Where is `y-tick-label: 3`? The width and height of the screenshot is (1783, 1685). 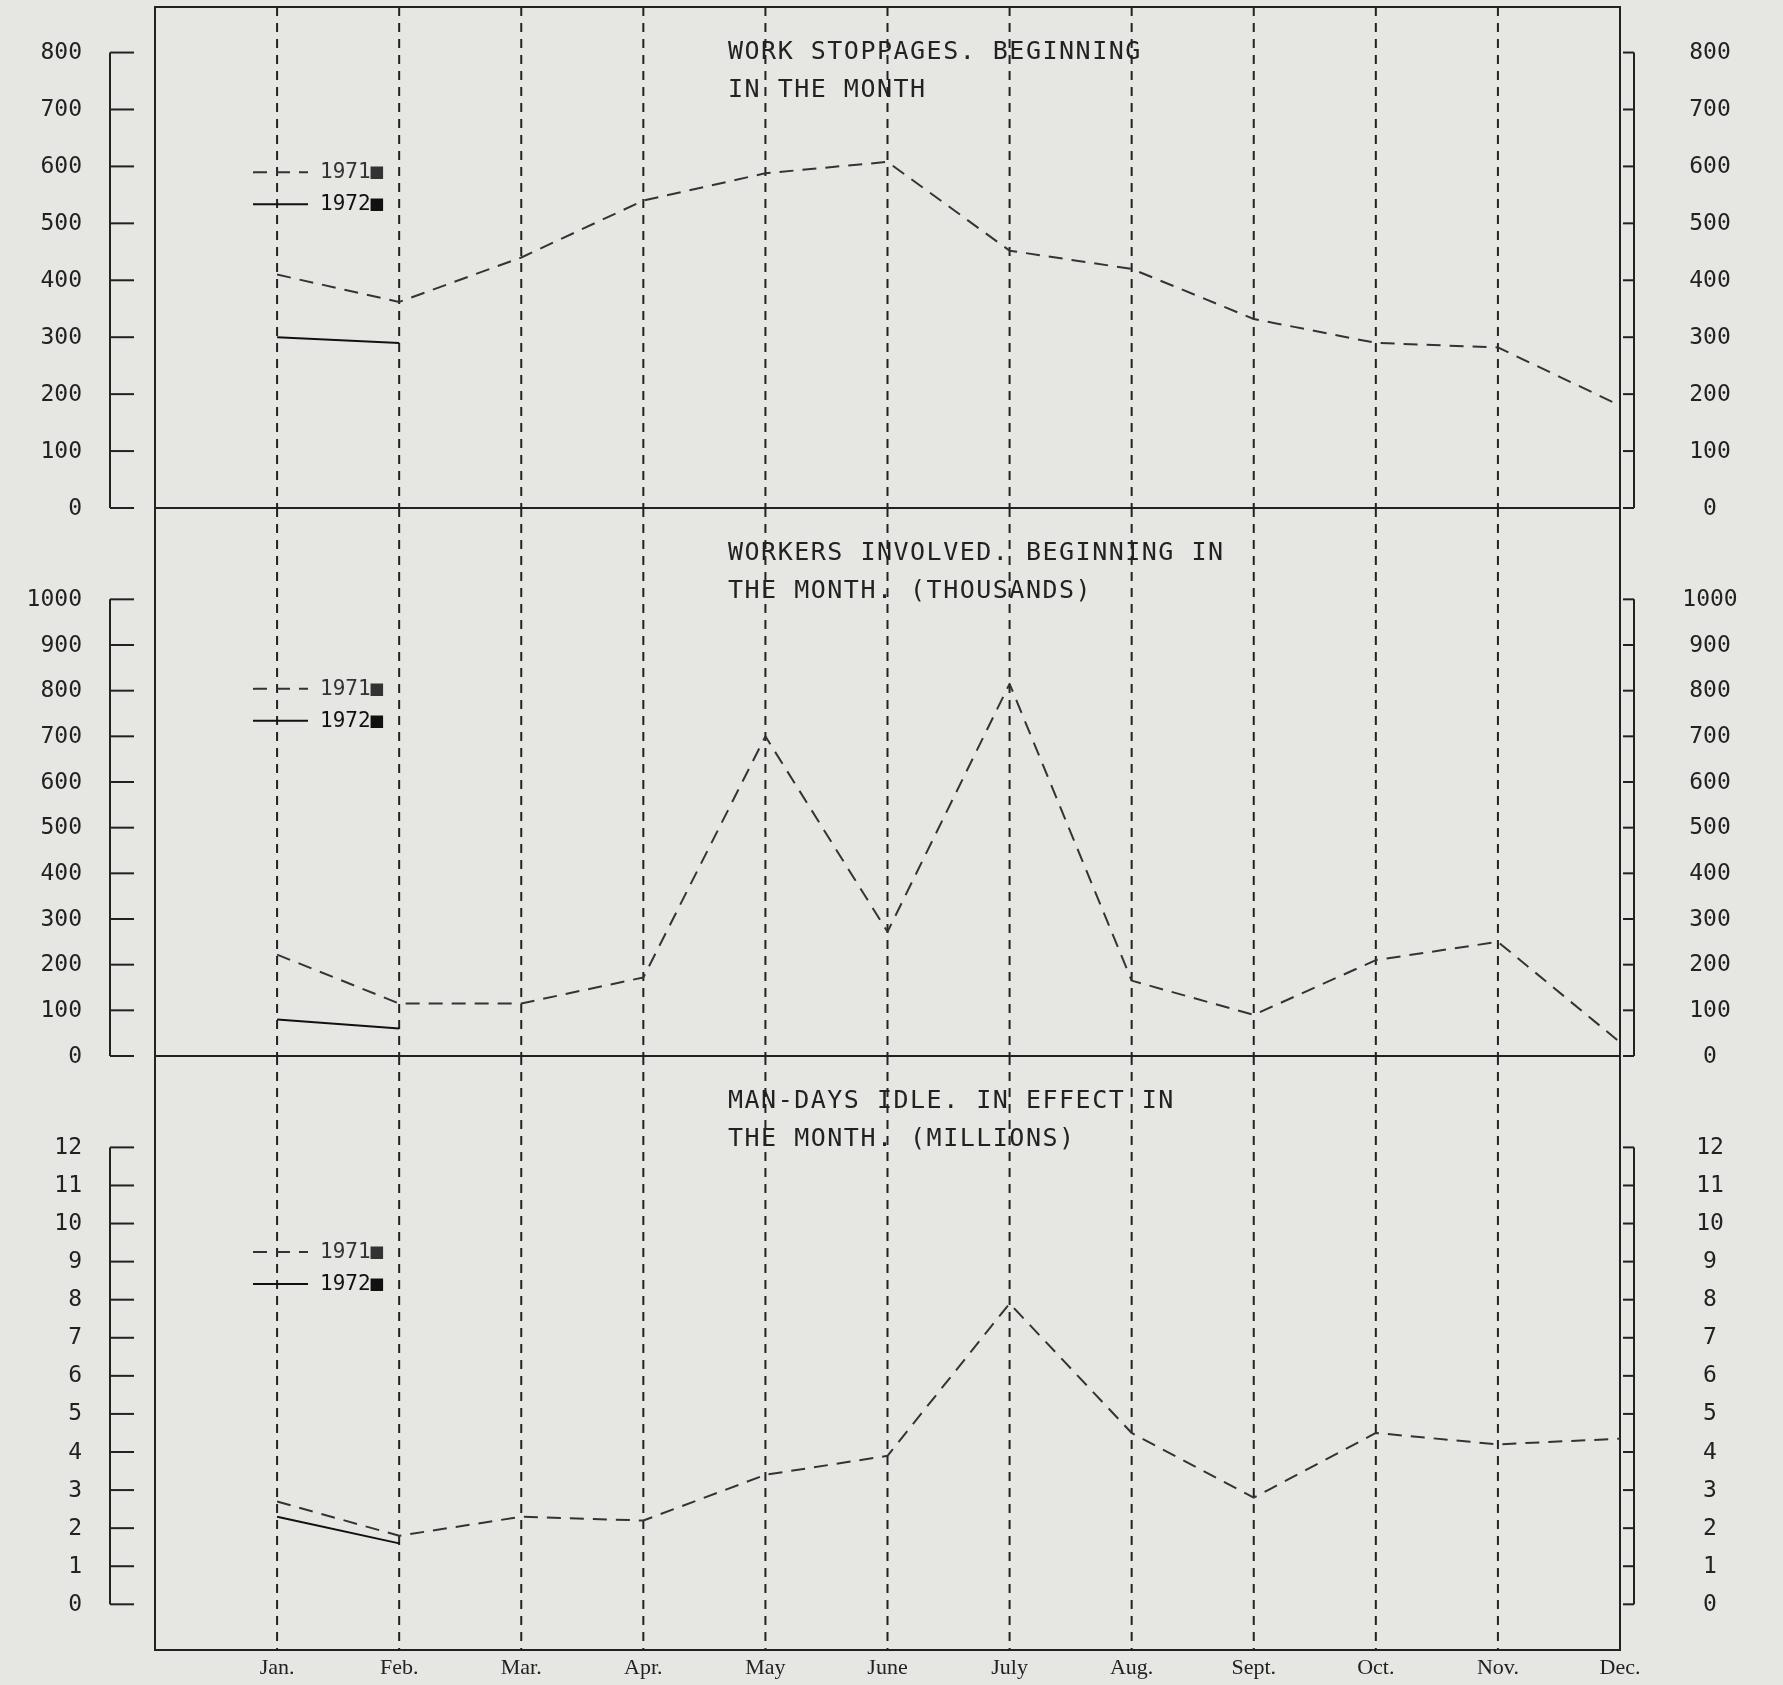
y-tick-label: 3 is located at coordinates (75, 1488).